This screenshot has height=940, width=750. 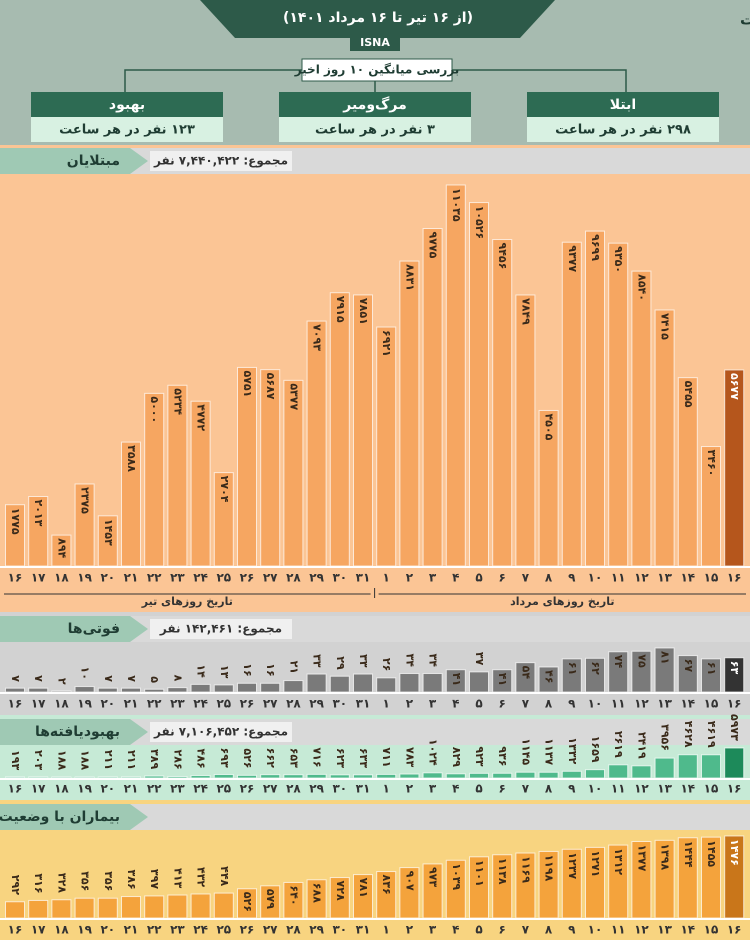 I want to click on value-label: ۱۳۷۷, so click(x=641, y=858).